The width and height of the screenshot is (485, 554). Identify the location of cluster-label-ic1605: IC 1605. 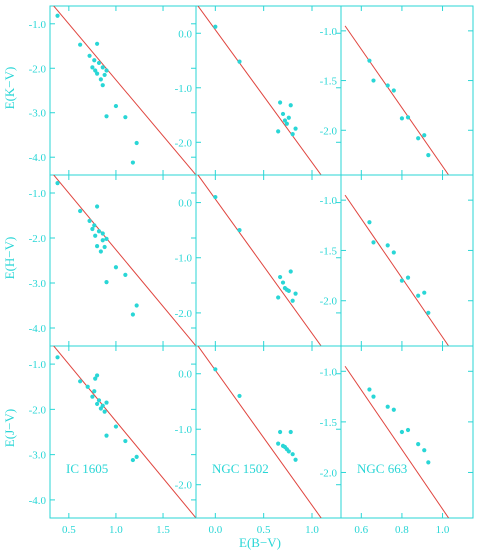
(87, 468).